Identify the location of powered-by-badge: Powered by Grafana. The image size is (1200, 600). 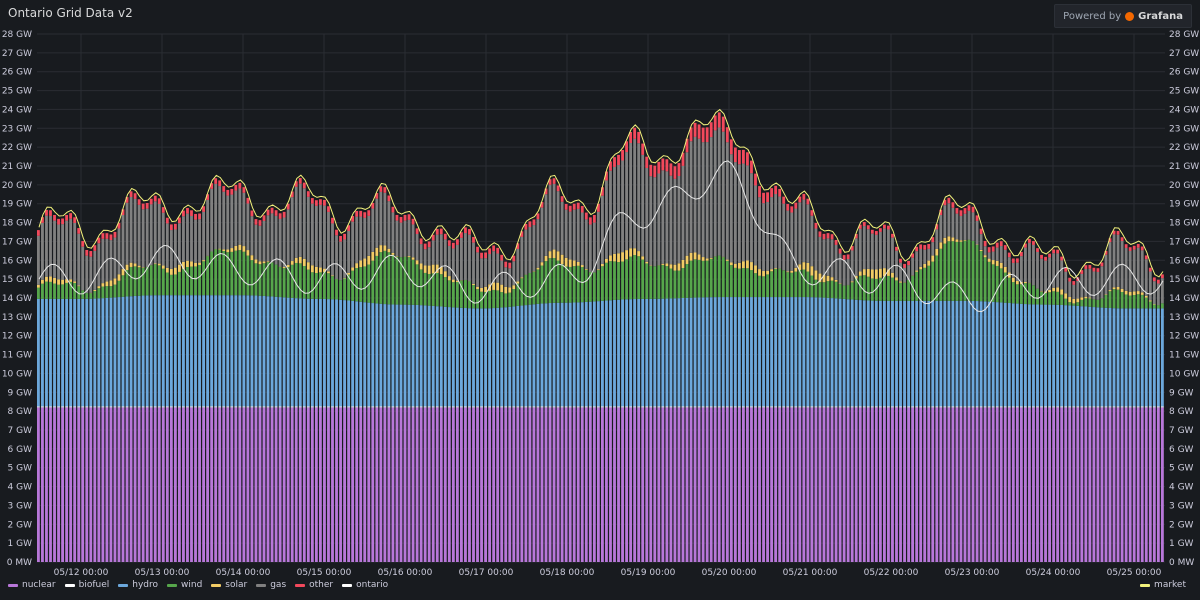
(1123, 16).